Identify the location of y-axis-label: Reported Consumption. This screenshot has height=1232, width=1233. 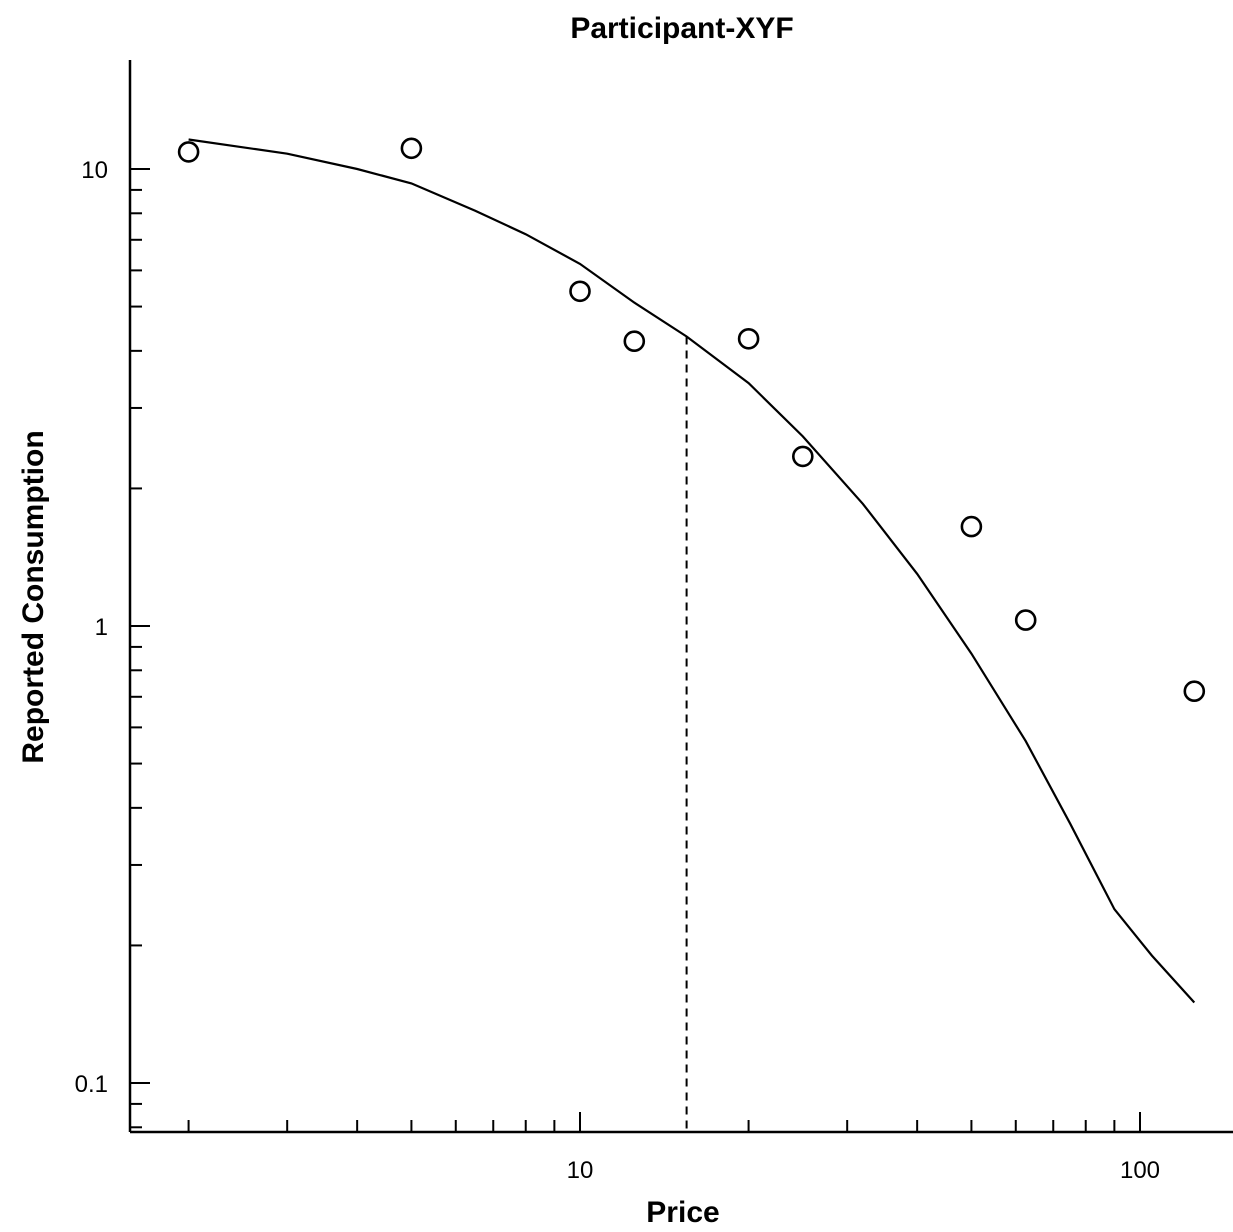
(33, 596).